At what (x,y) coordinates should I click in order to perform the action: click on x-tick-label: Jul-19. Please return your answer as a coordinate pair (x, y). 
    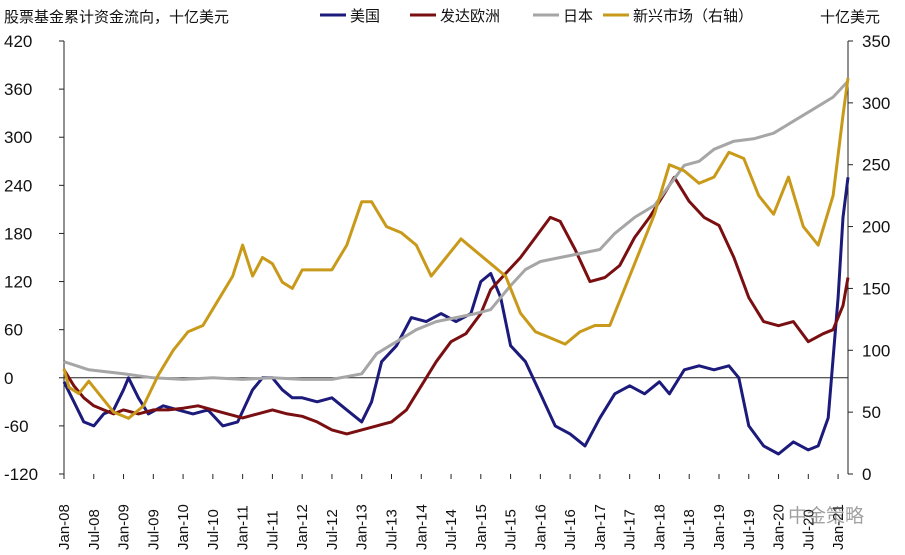
    Looking at the image, I should click on (749, 529).